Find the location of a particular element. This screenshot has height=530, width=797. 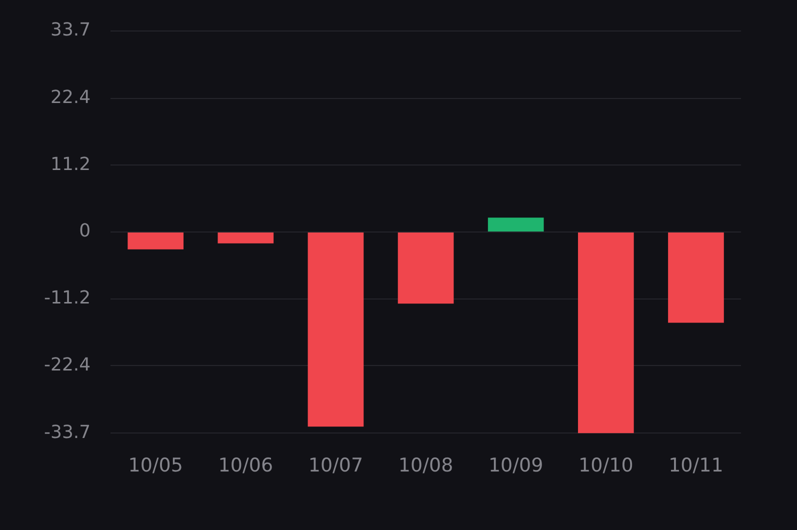

x-tick-label: 10/07 is located at coordinates (336, 465).